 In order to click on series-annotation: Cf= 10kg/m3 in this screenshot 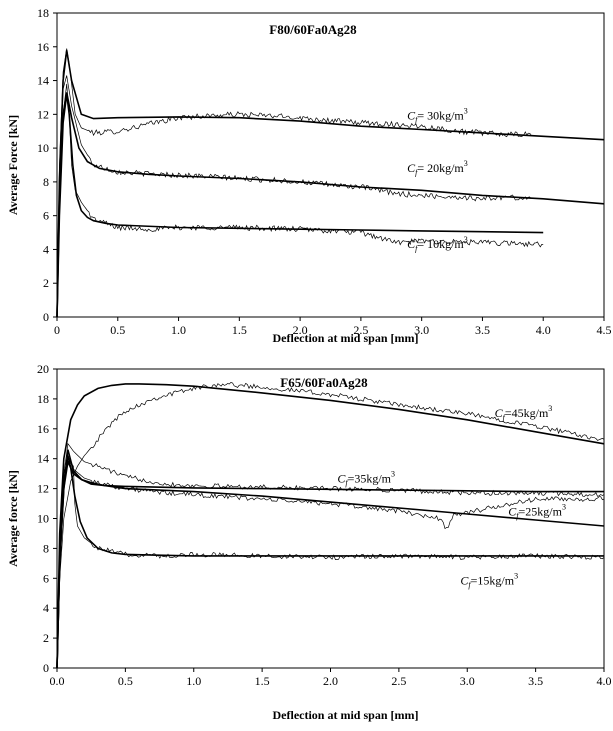, I will do `click(437, 244)`.